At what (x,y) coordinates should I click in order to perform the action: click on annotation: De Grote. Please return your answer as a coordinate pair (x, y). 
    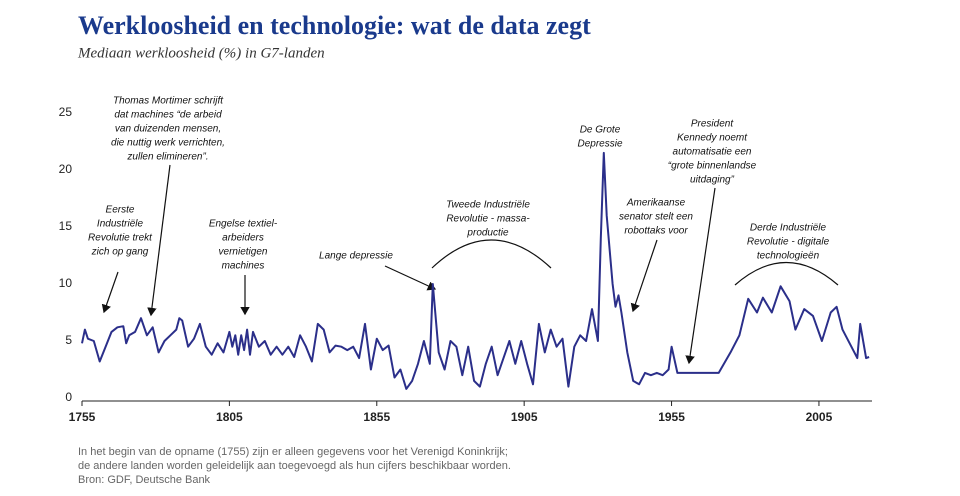
    Looking at the image, I should click on (600, 130).